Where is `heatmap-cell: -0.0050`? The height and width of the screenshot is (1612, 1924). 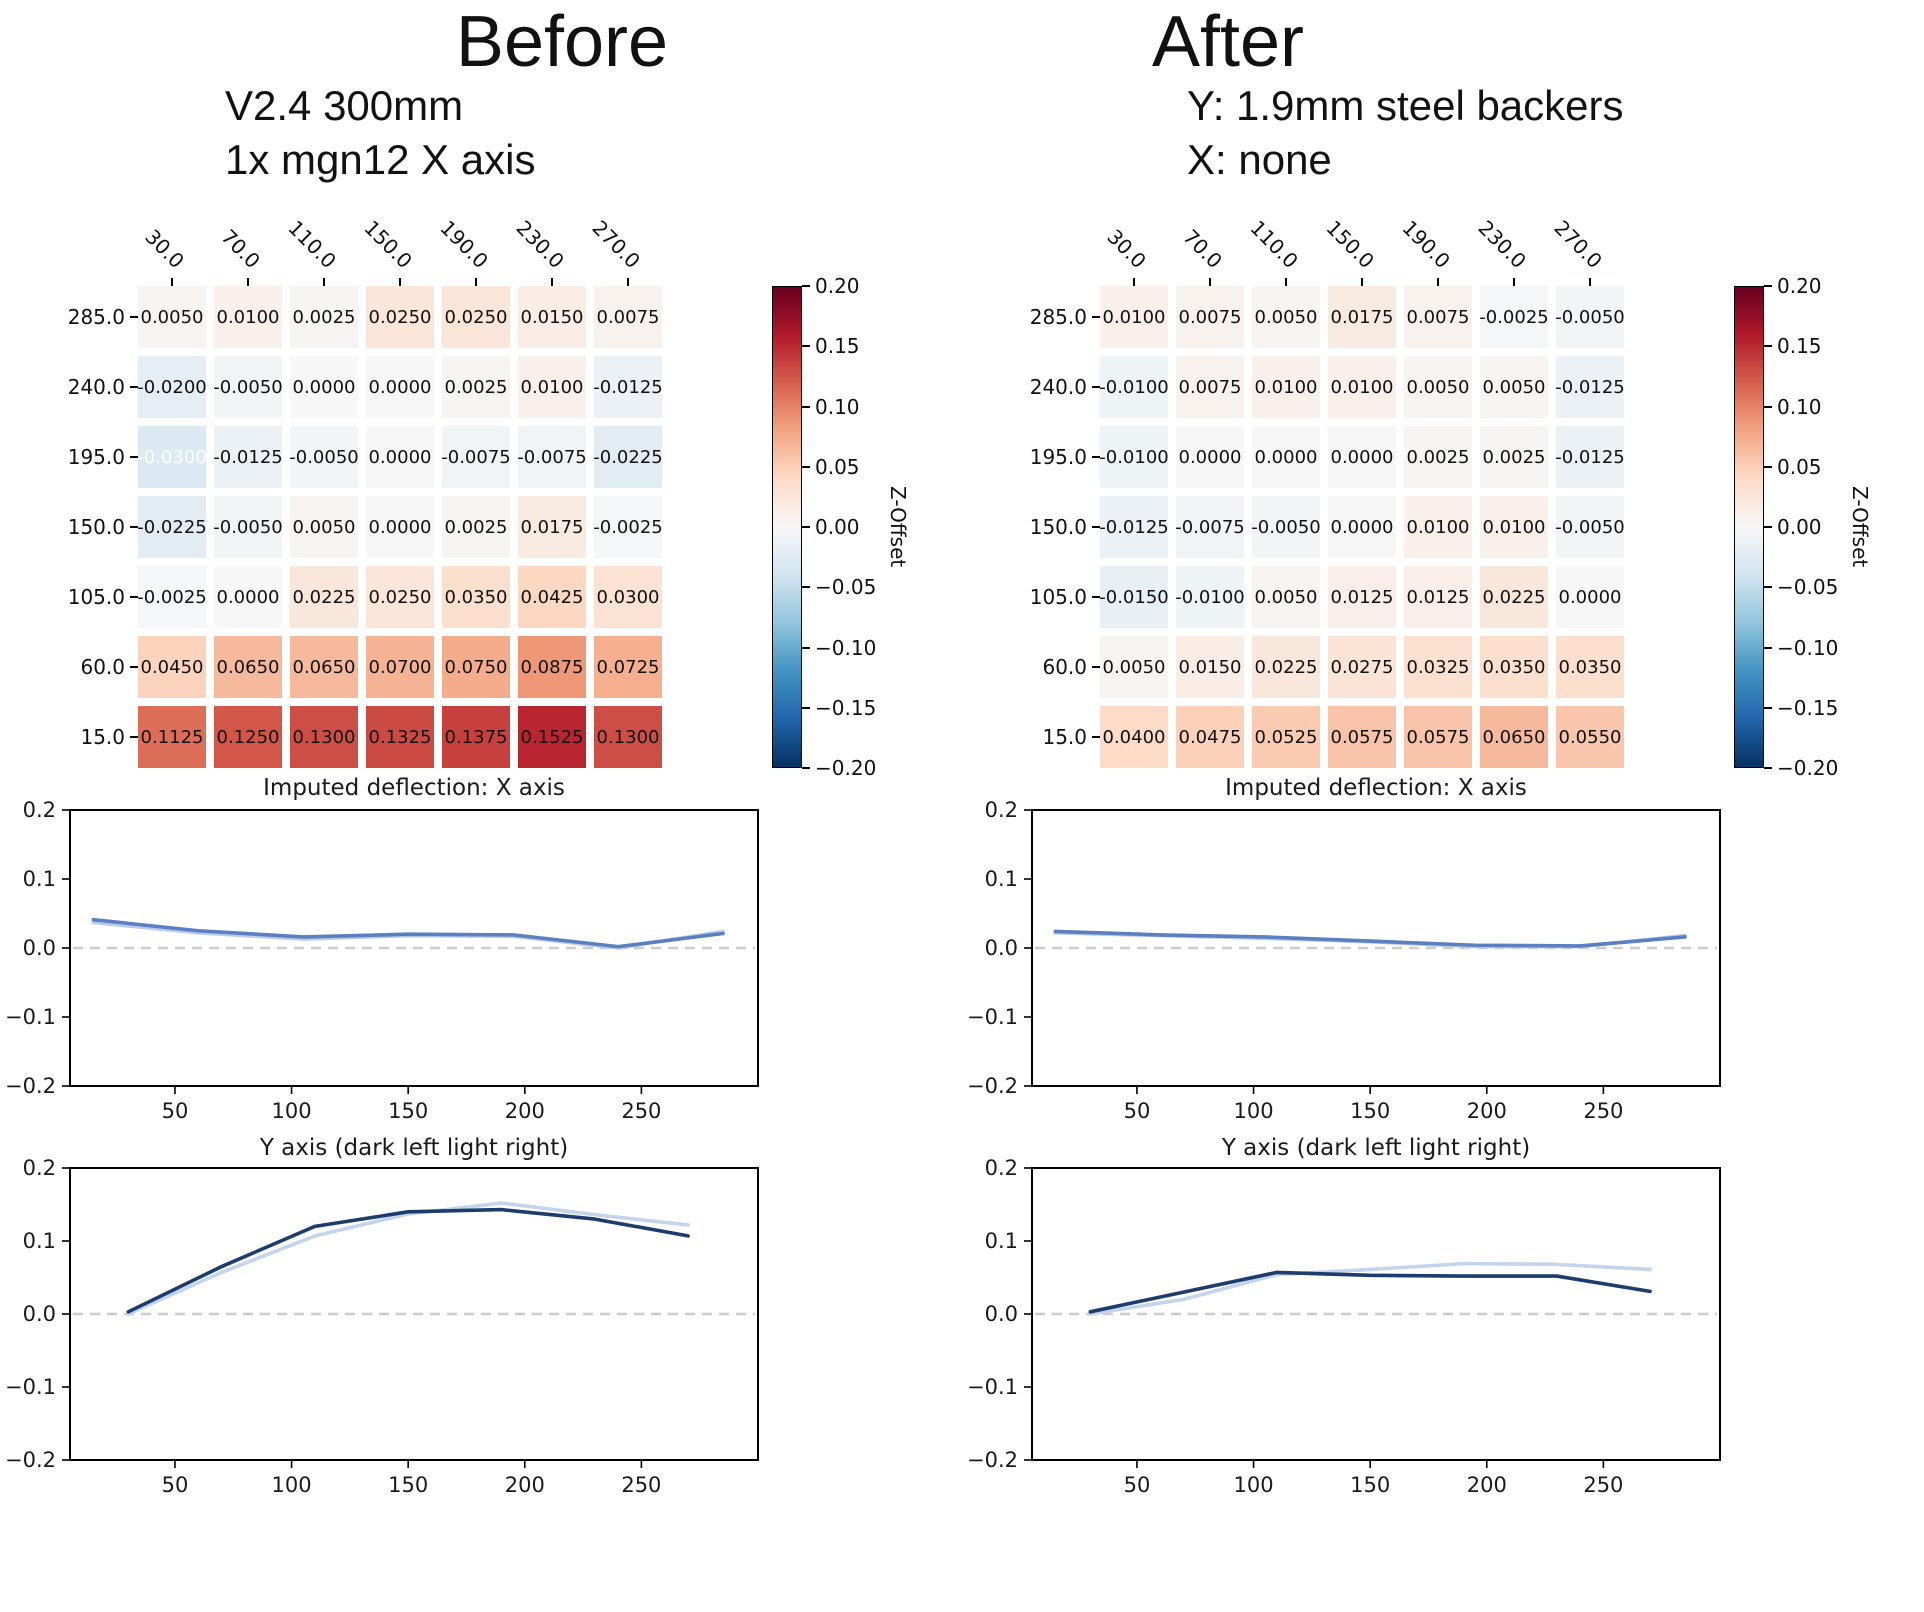
heatmap-cell: -0.0050 is located at coordinates (248, 387).